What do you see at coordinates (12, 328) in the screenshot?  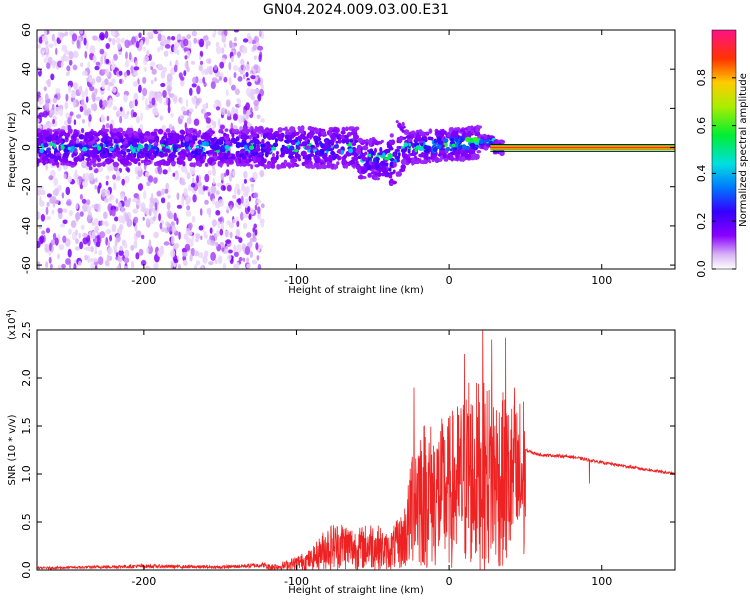 I see `snr-scale-base: (x10` at bounding box center [12, 328].